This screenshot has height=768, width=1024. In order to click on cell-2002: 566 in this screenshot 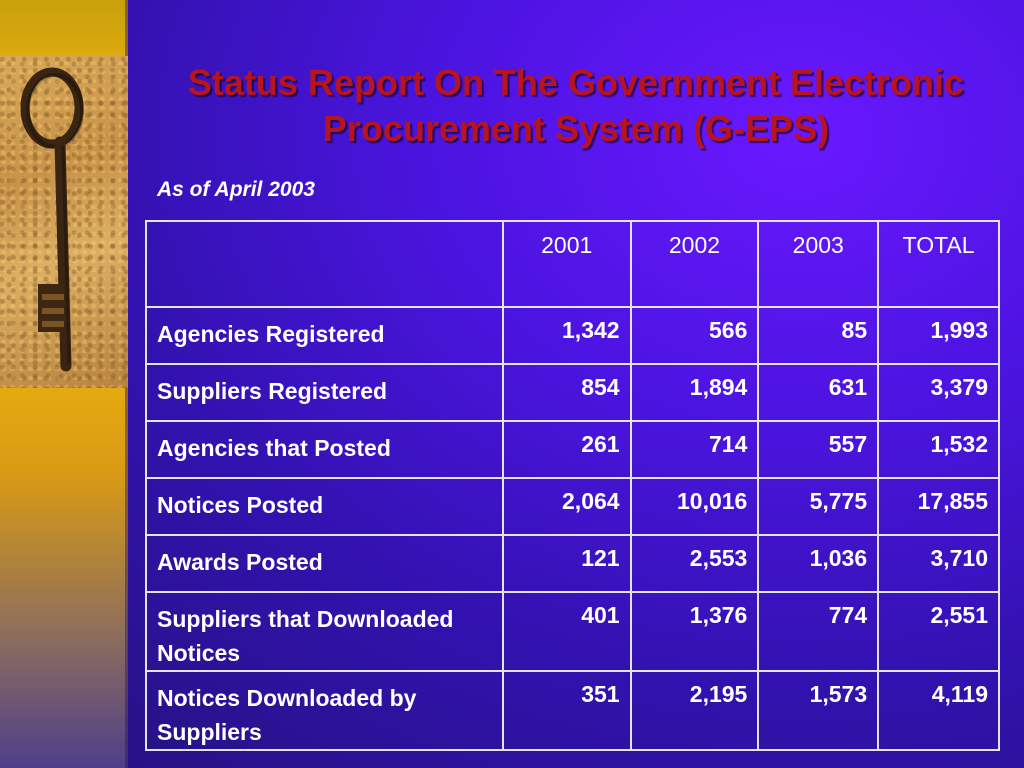, I will do `click(694, 335)`.